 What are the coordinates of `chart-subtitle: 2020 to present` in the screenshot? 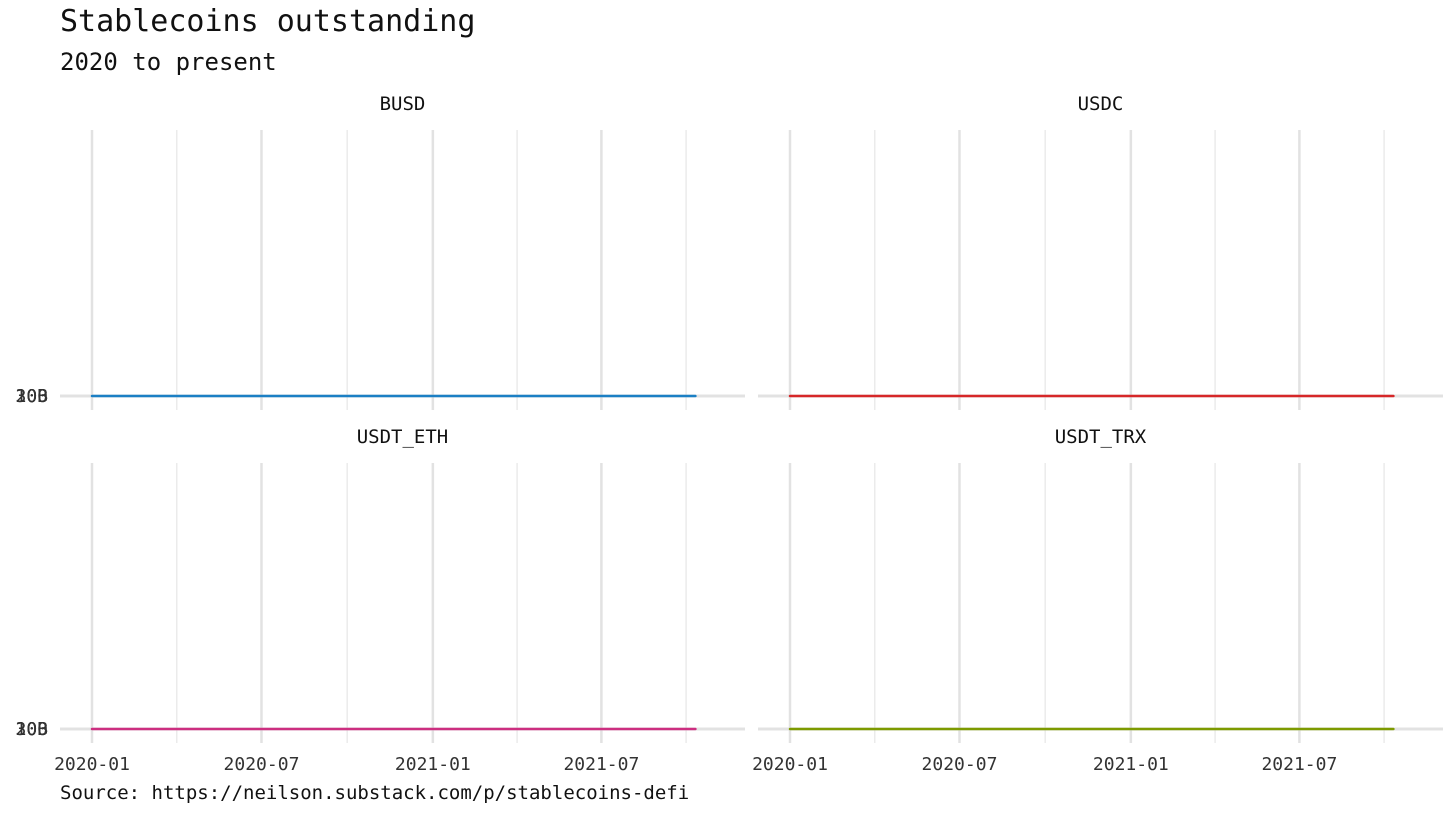 It's located at (168, 62).